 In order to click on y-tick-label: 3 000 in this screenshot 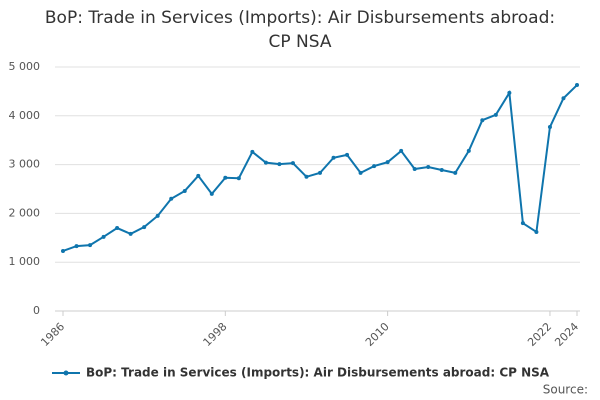, I will do `click(25, 164)`.